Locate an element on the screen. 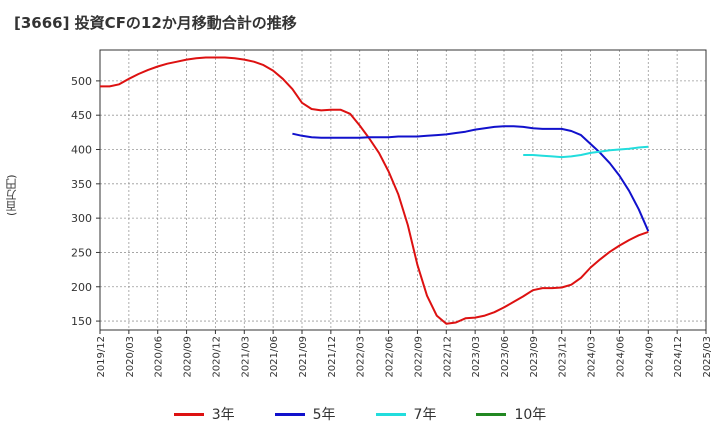  x-tick-label: 2021/12 is located at coordinates (332, 357).